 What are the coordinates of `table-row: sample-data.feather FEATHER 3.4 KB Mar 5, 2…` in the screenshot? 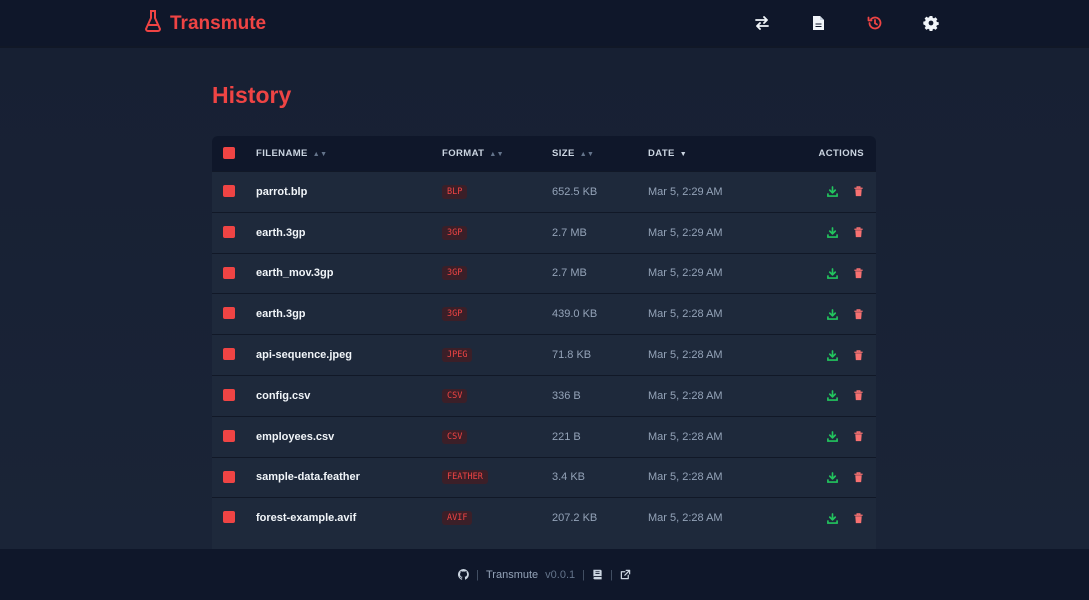 It's located at (544, 477).